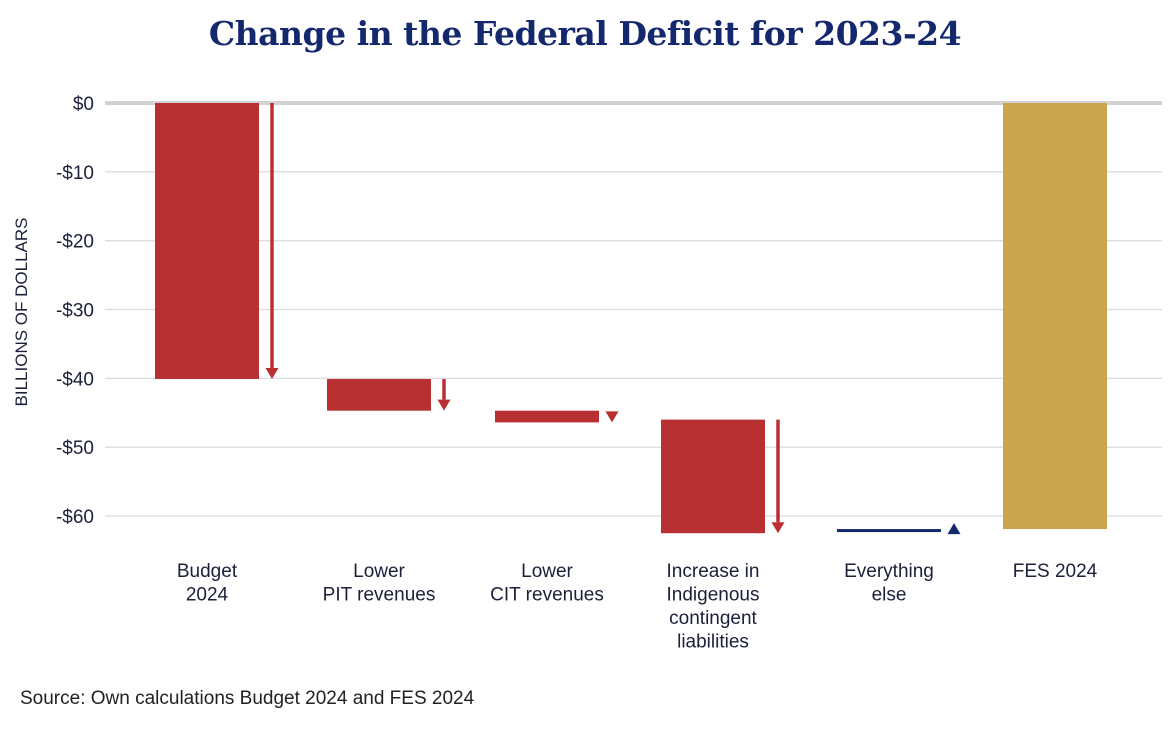 The width and height of the screenshot is (1170, 732). I want to click on x-category-label: Everything, so click(889, 571).